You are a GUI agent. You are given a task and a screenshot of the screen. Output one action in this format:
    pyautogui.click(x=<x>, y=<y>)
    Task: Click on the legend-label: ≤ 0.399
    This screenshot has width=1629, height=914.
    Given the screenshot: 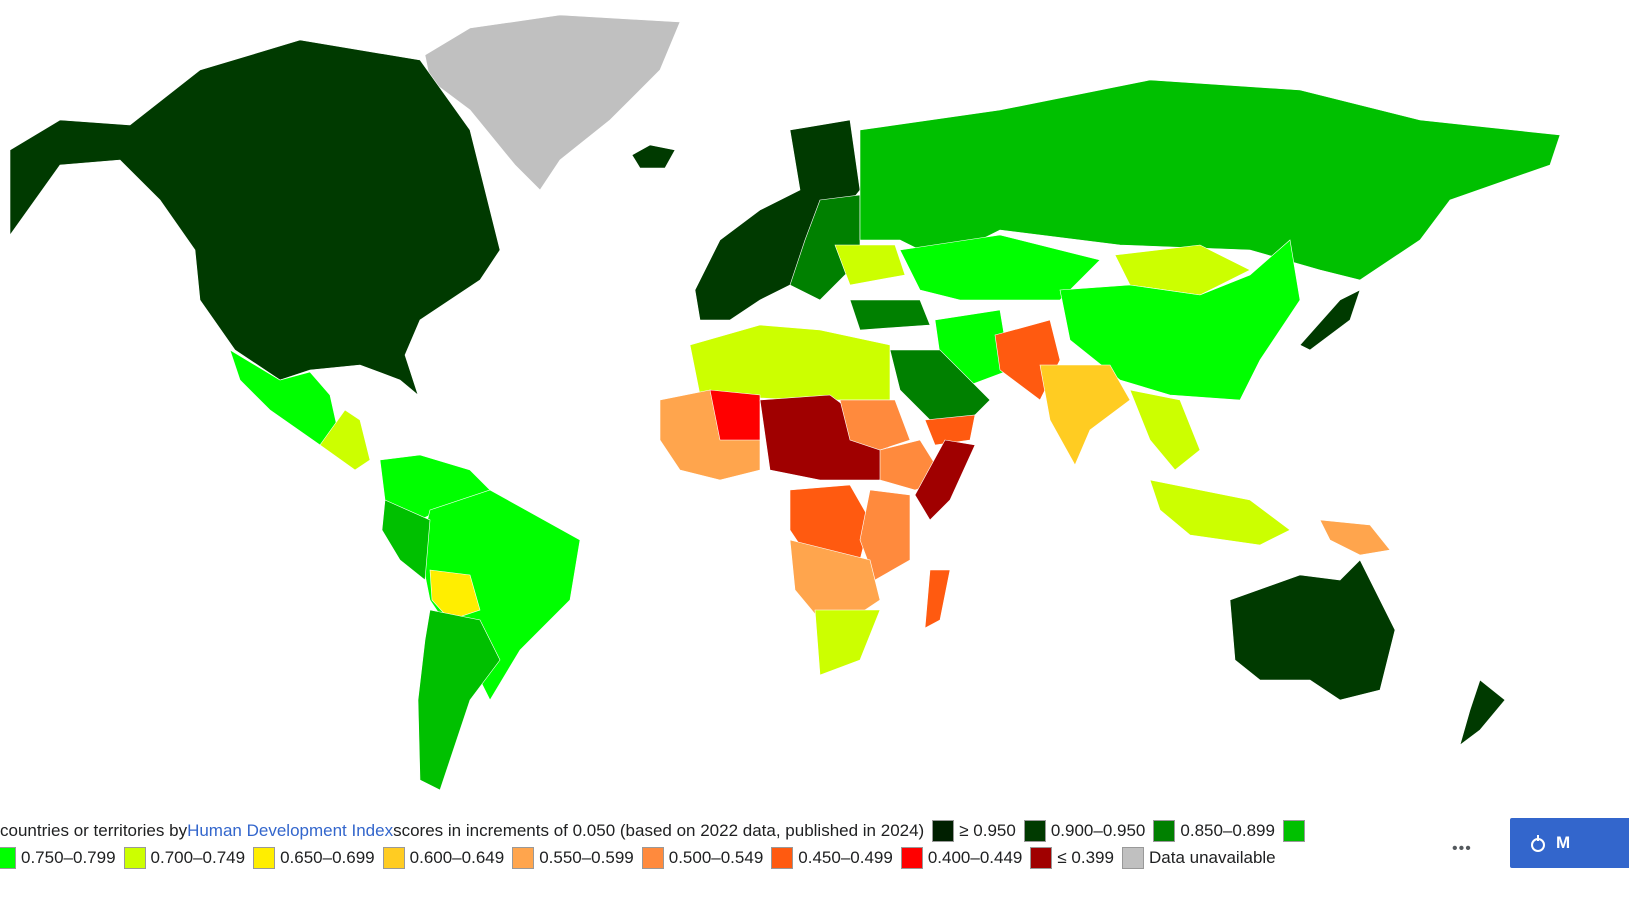 What is the action you would take?
    pyautogui.click(x=1085, y=857)
    